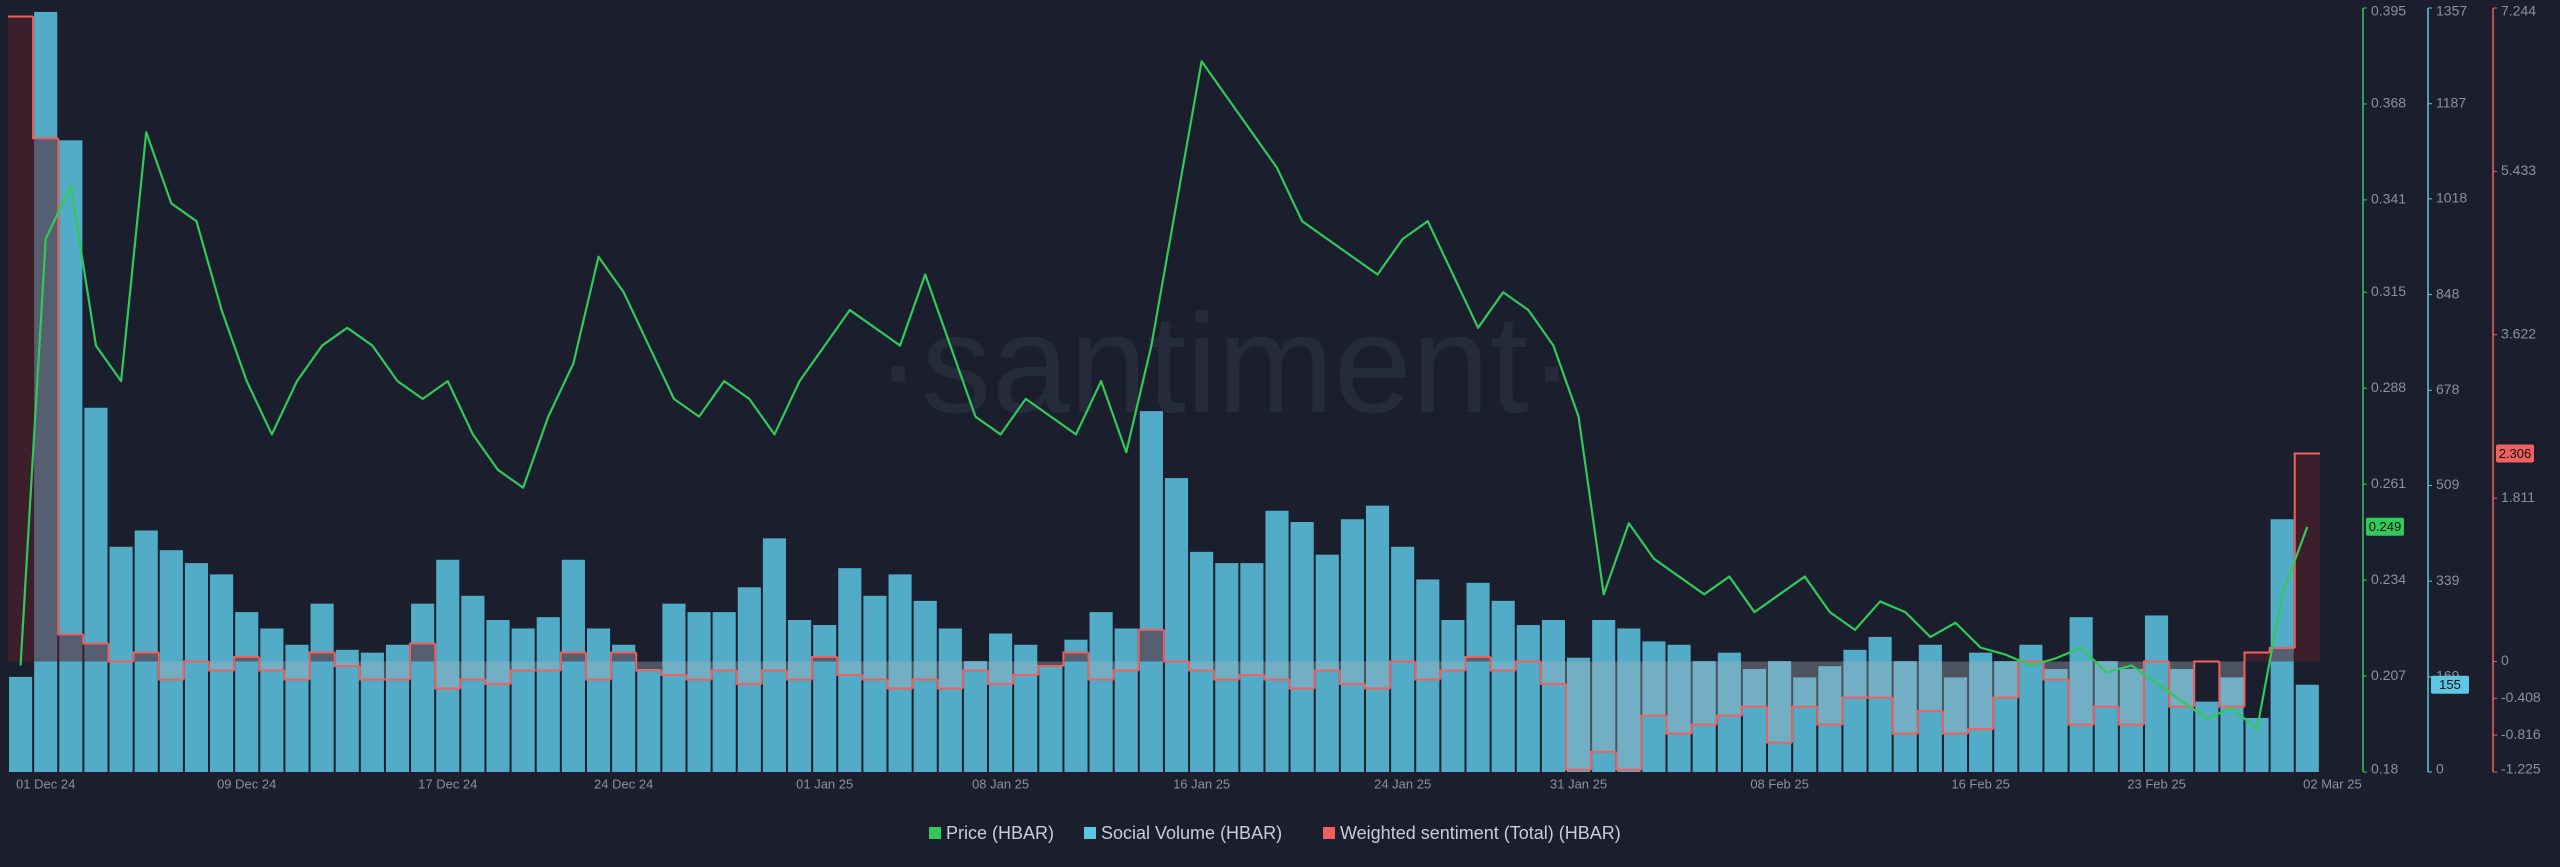 The height and width of the screenshot is (867, 2560). Describe the element at coordinates (2451, 11) in the screenshot. I see `y-tick-label: 1357` at that location.